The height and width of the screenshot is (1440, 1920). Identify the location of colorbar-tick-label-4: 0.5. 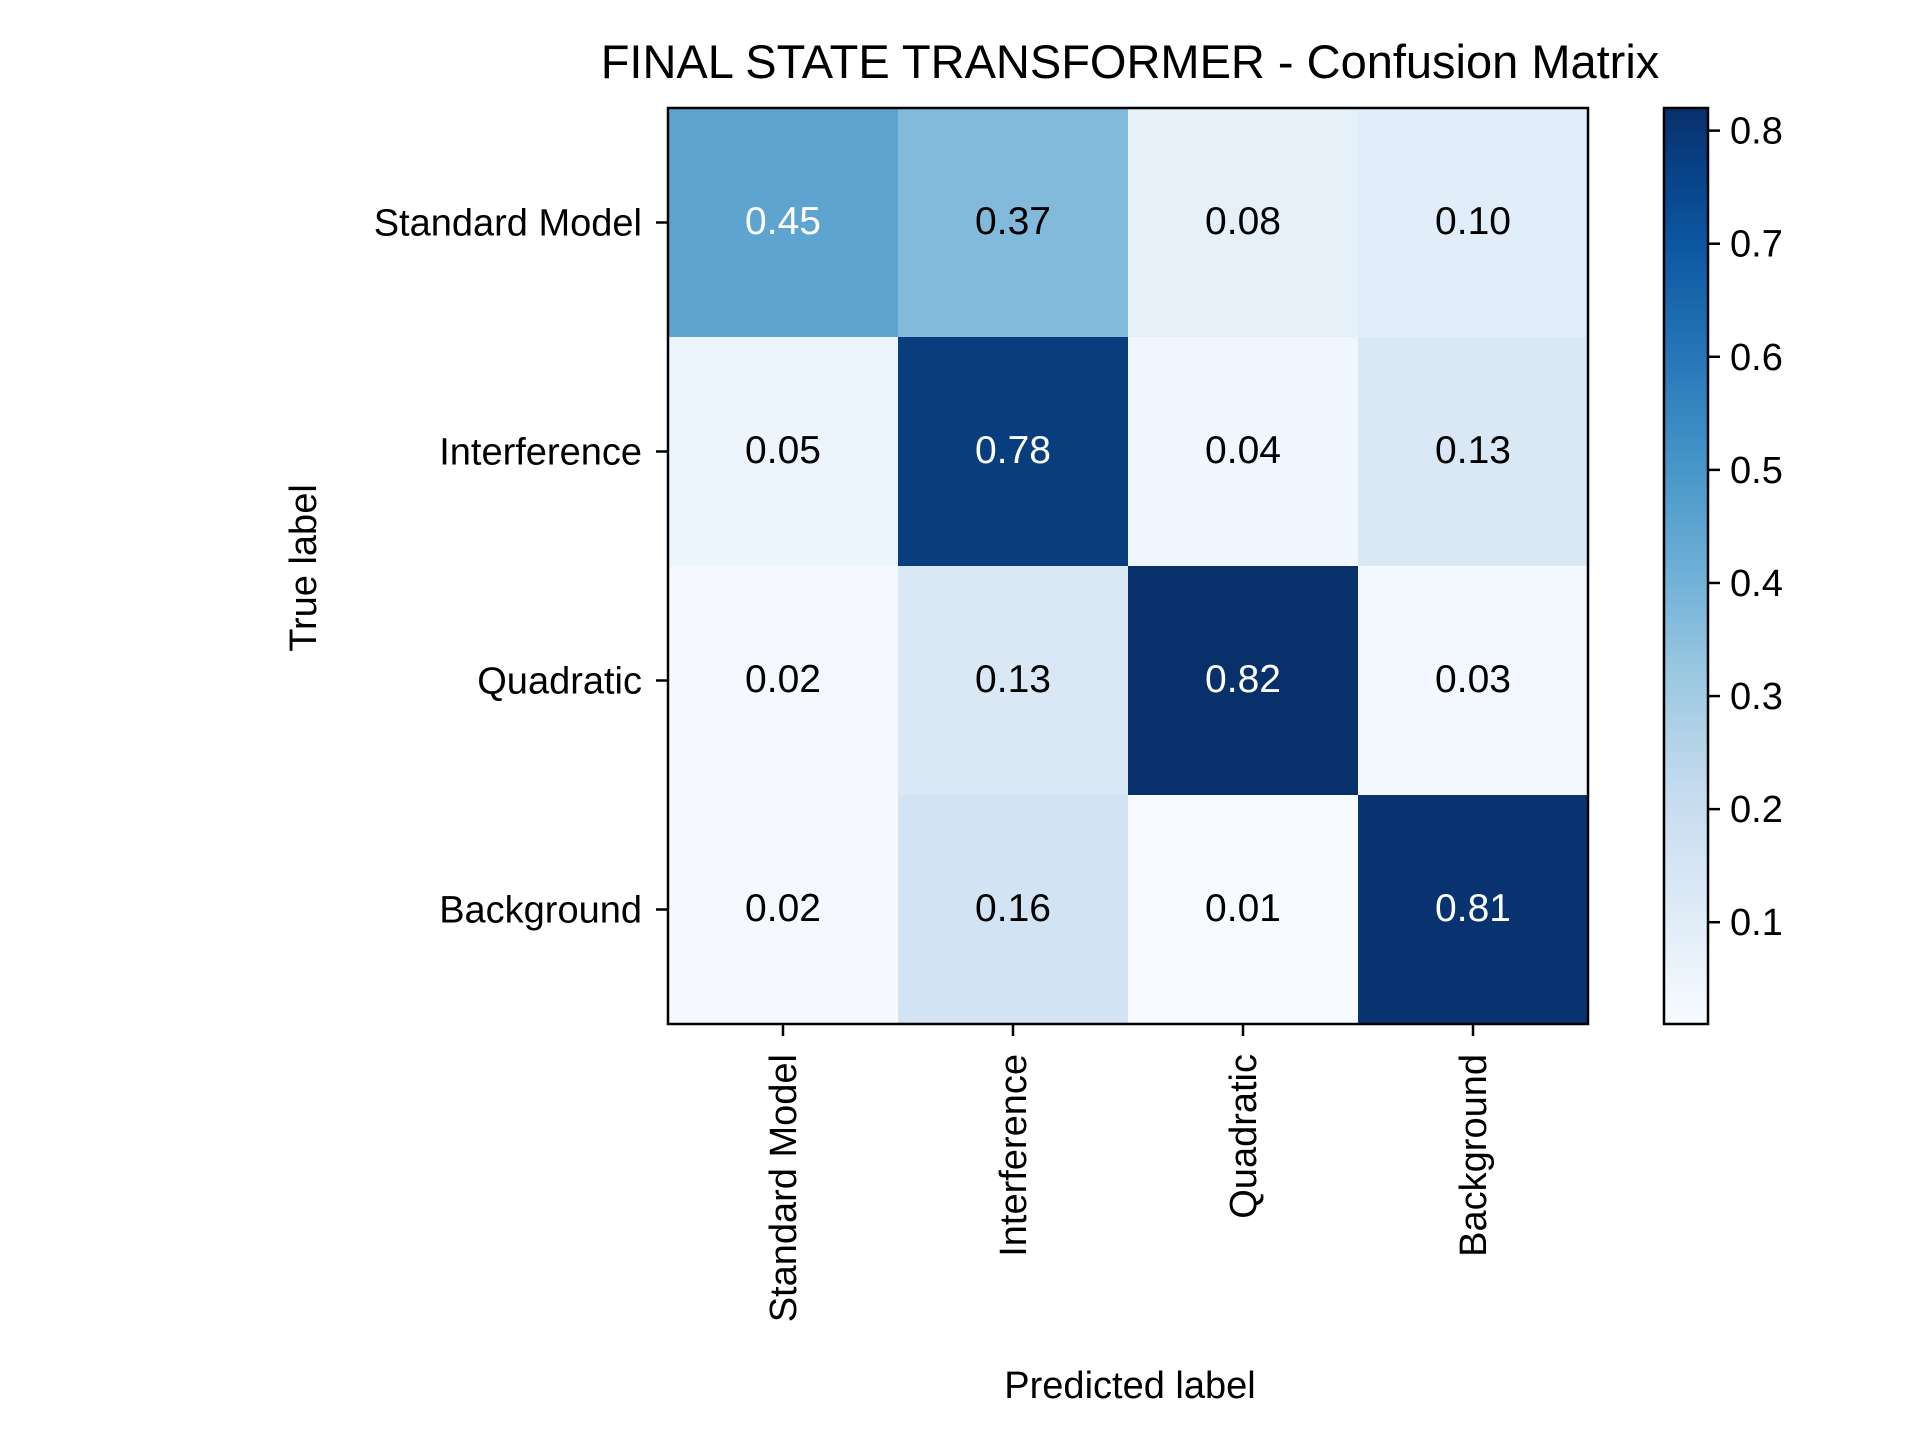
(1756, 471).